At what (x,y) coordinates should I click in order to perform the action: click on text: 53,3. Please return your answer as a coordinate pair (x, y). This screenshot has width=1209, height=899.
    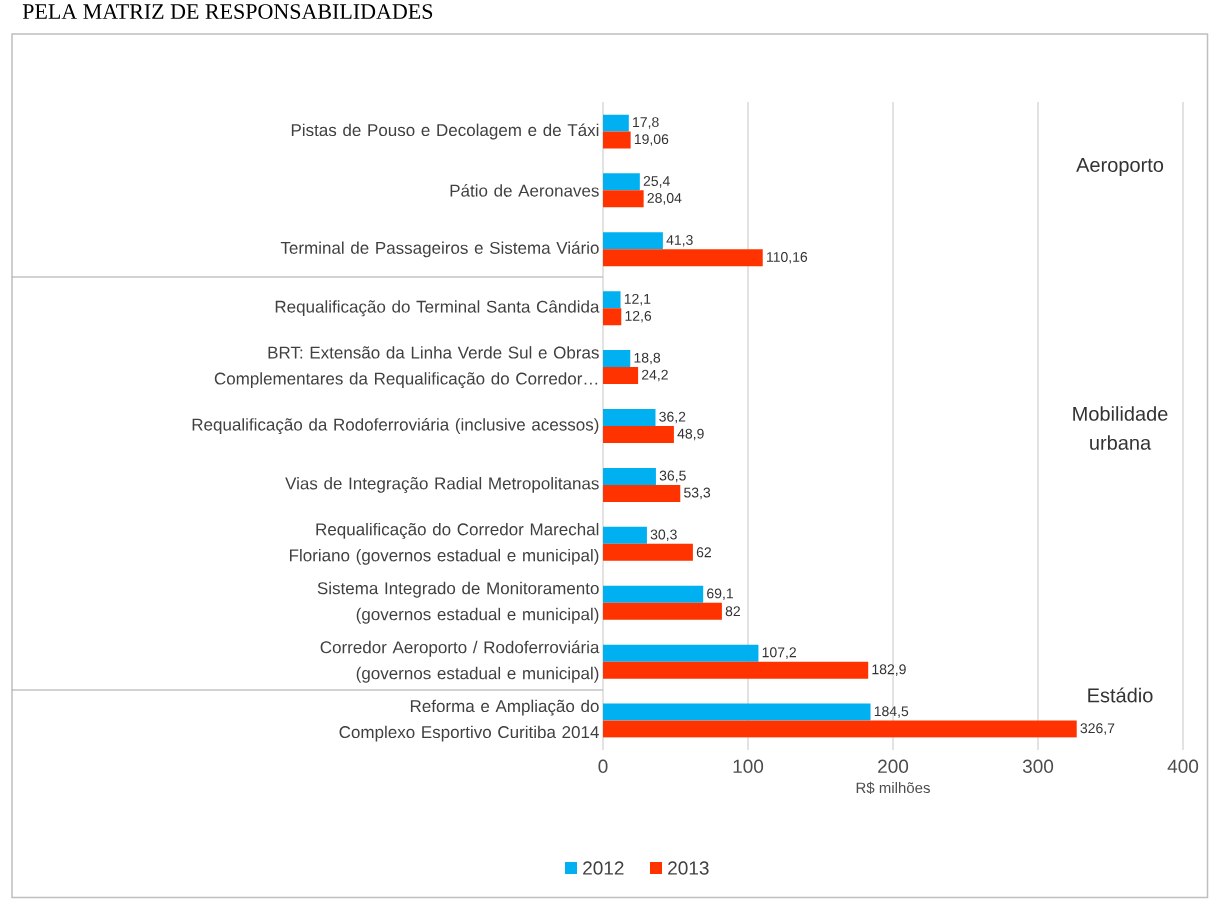
    Looking at the image, I should click on (697, 493).